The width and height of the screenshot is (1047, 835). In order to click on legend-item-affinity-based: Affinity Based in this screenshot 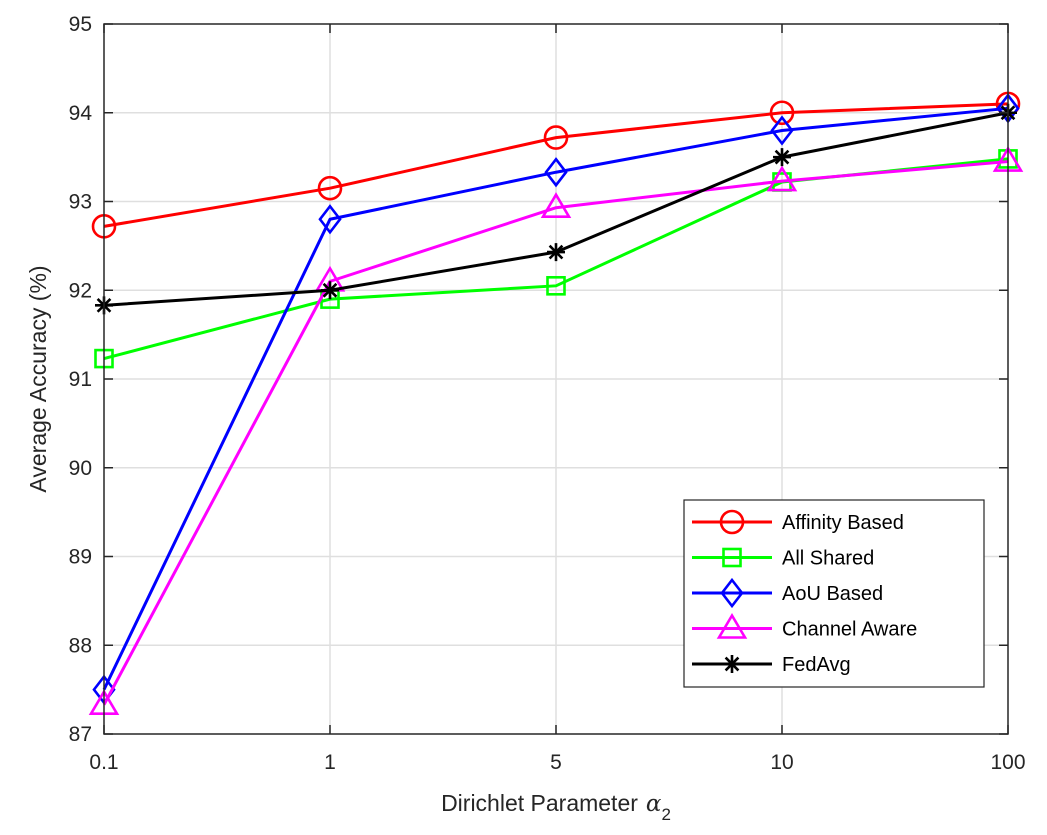, I will do `click(798, 522)`.